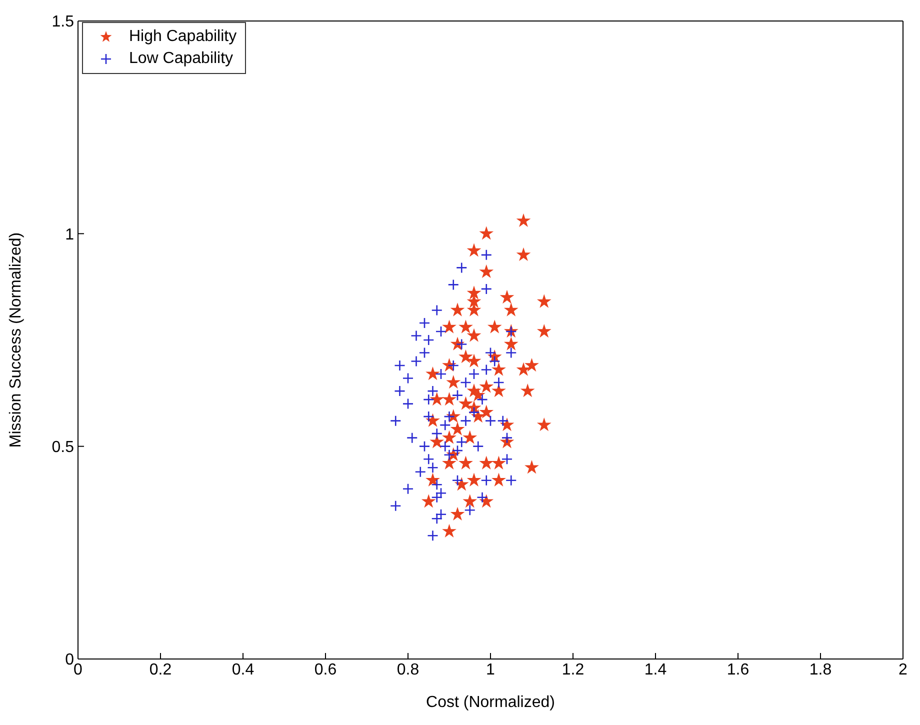 The image size is (920, 725). Describe the element at coordinates (325, 669) in the screenshot. I see `x-tick-label: 0.6` at that location.